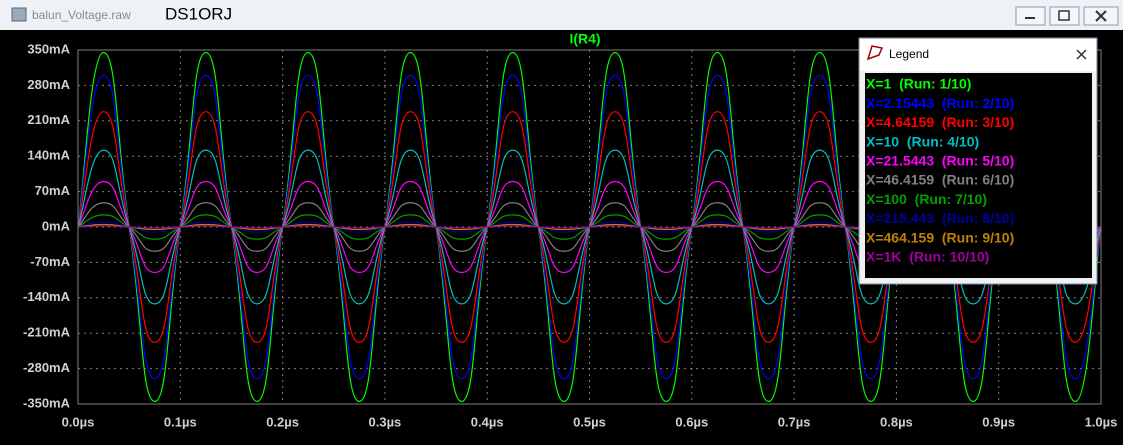 This screenshot has height=445, width=1123. Describe the element at coordinates (48, 119) in the screenshot. I see `y-tick-label: 210mA` at that location.